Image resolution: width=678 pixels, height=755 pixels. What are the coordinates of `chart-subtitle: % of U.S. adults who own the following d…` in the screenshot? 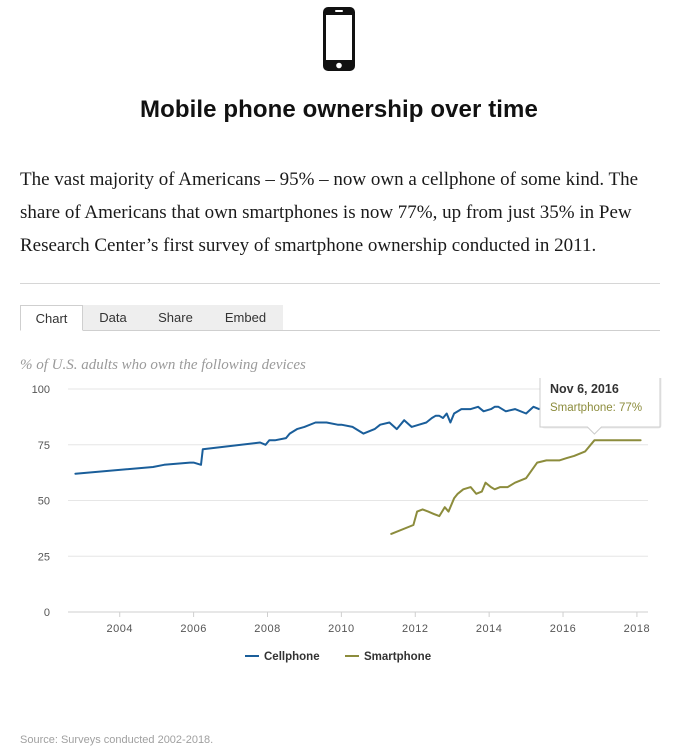 It's located at (163, 365).